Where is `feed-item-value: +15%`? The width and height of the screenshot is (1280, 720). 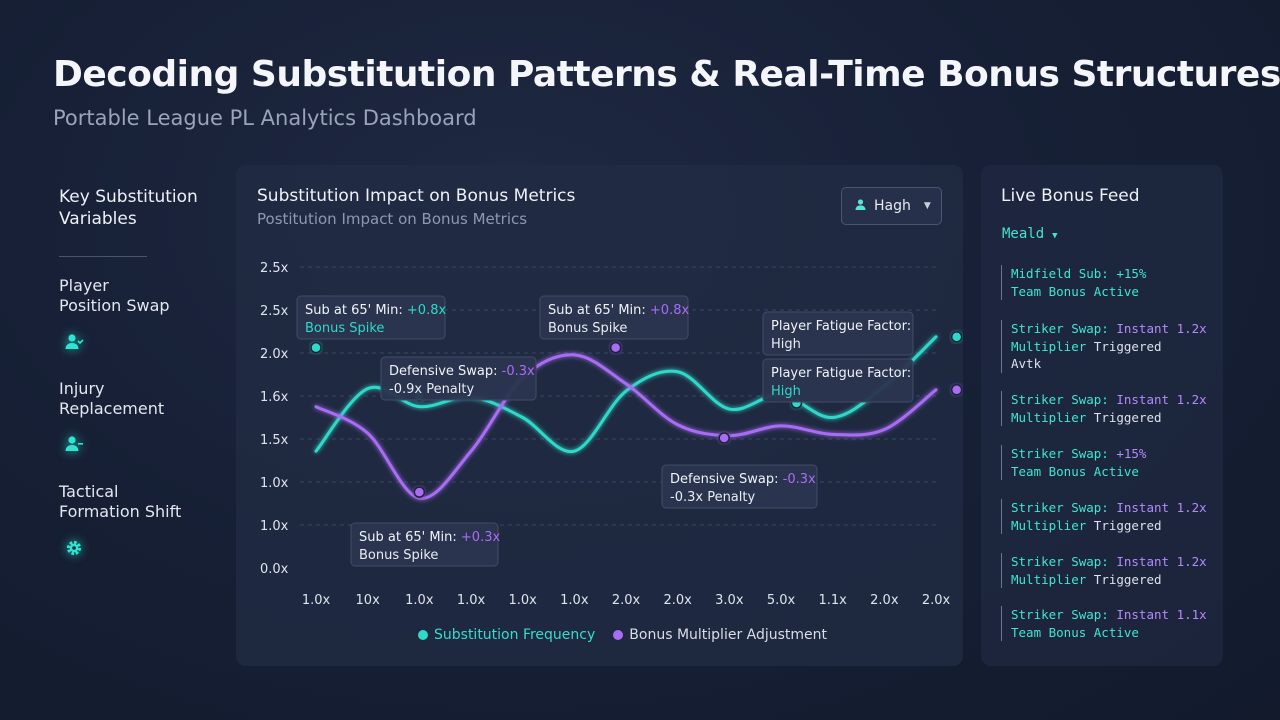
feed-item-value: +15% is located at coordinates (1131, 453).